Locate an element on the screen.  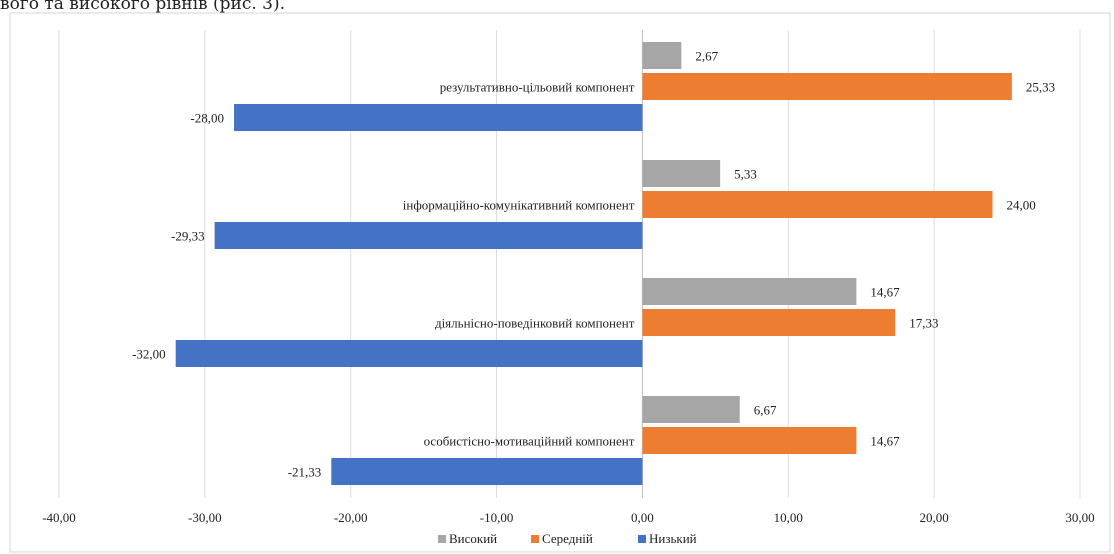
legend: Високий Середній Низький is located at coordinates (567, 538).